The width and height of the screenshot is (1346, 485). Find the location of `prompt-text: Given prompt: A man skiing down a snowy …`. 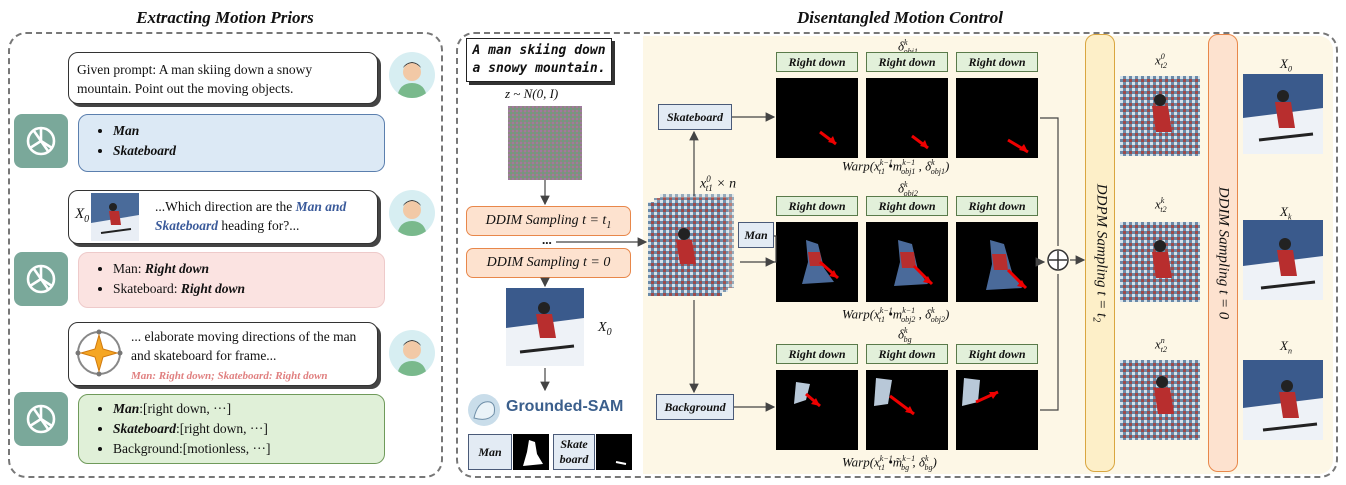

prompt-text: Given prompt: A man skiing down a snowy … is located at coordinates (195, 79).